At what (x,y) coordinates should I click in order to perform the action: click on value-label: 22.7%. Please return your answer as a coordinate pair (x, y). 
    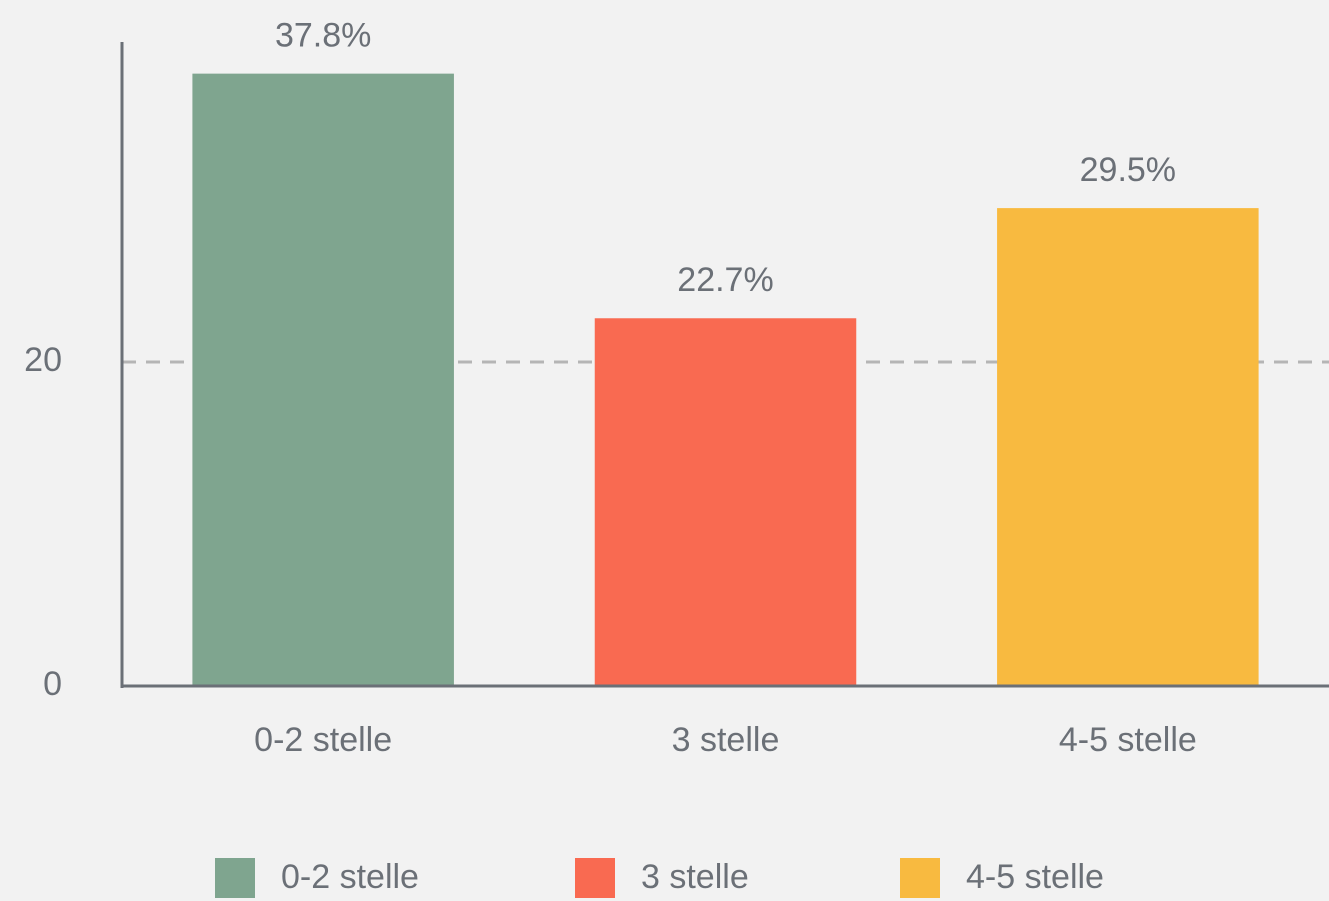
    Looking at the image, I should click on (725, 280).